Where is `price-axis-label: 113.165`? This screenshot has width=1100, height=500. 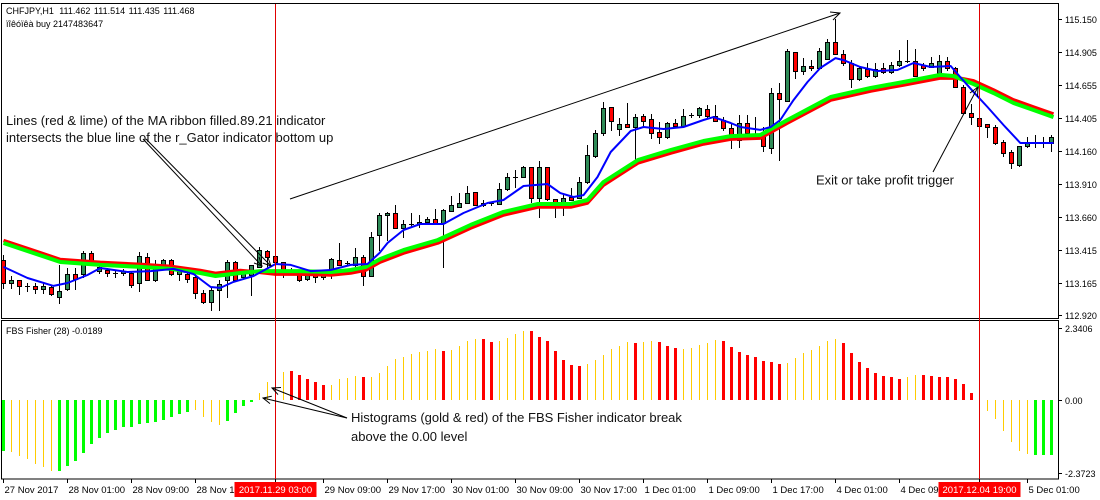
price-axis-label: 113.165 is located at coordinates (1081, 284).